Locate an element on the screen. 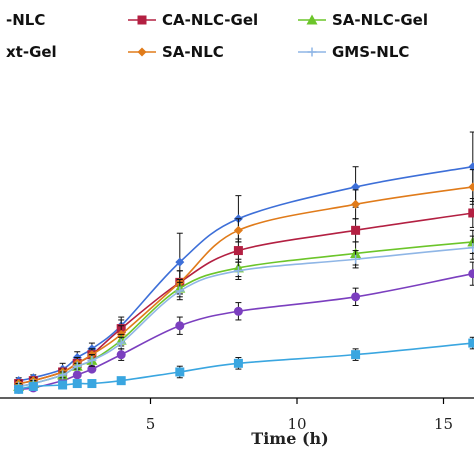  legend-label: CA-NLC-Gel is located at coordinates (210, 20).